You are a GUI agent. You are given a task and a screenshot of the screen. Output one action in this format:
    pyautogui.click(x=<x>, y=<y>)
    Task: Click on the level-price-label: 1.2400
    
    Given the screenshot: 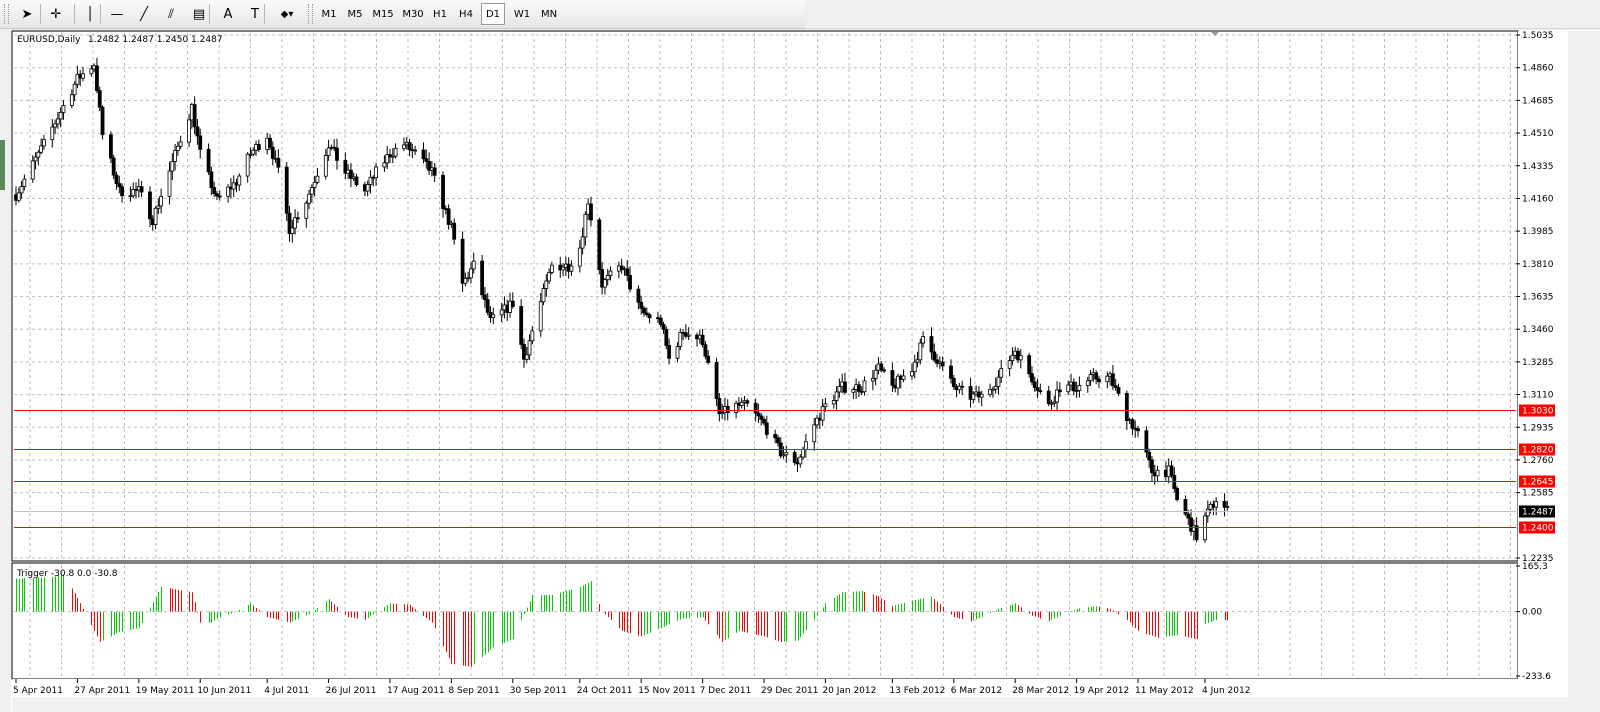 What is the action you would take?
    pyautogui.click(x=1538, y=529)
    